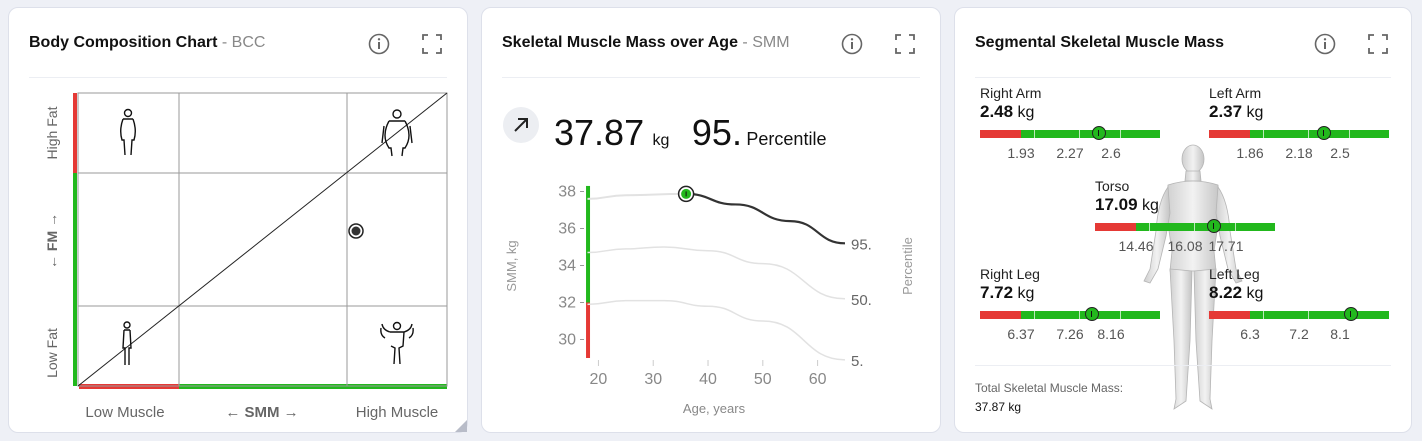 This screenshot has width=1422, height=441. What do you see at coordinates (567, 229) in the screenshot?
I see `smm-y-tick-label: 36` at bounding box center [567, 229].